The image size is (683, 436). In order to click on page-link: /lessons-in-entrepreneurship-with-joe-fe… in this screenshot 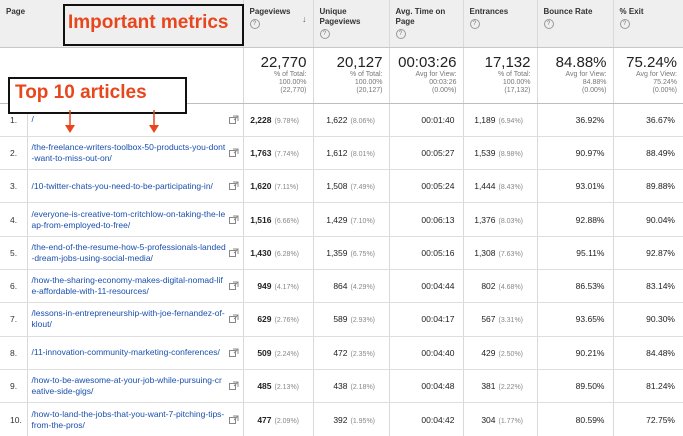, I will do `click(128, 319)`.